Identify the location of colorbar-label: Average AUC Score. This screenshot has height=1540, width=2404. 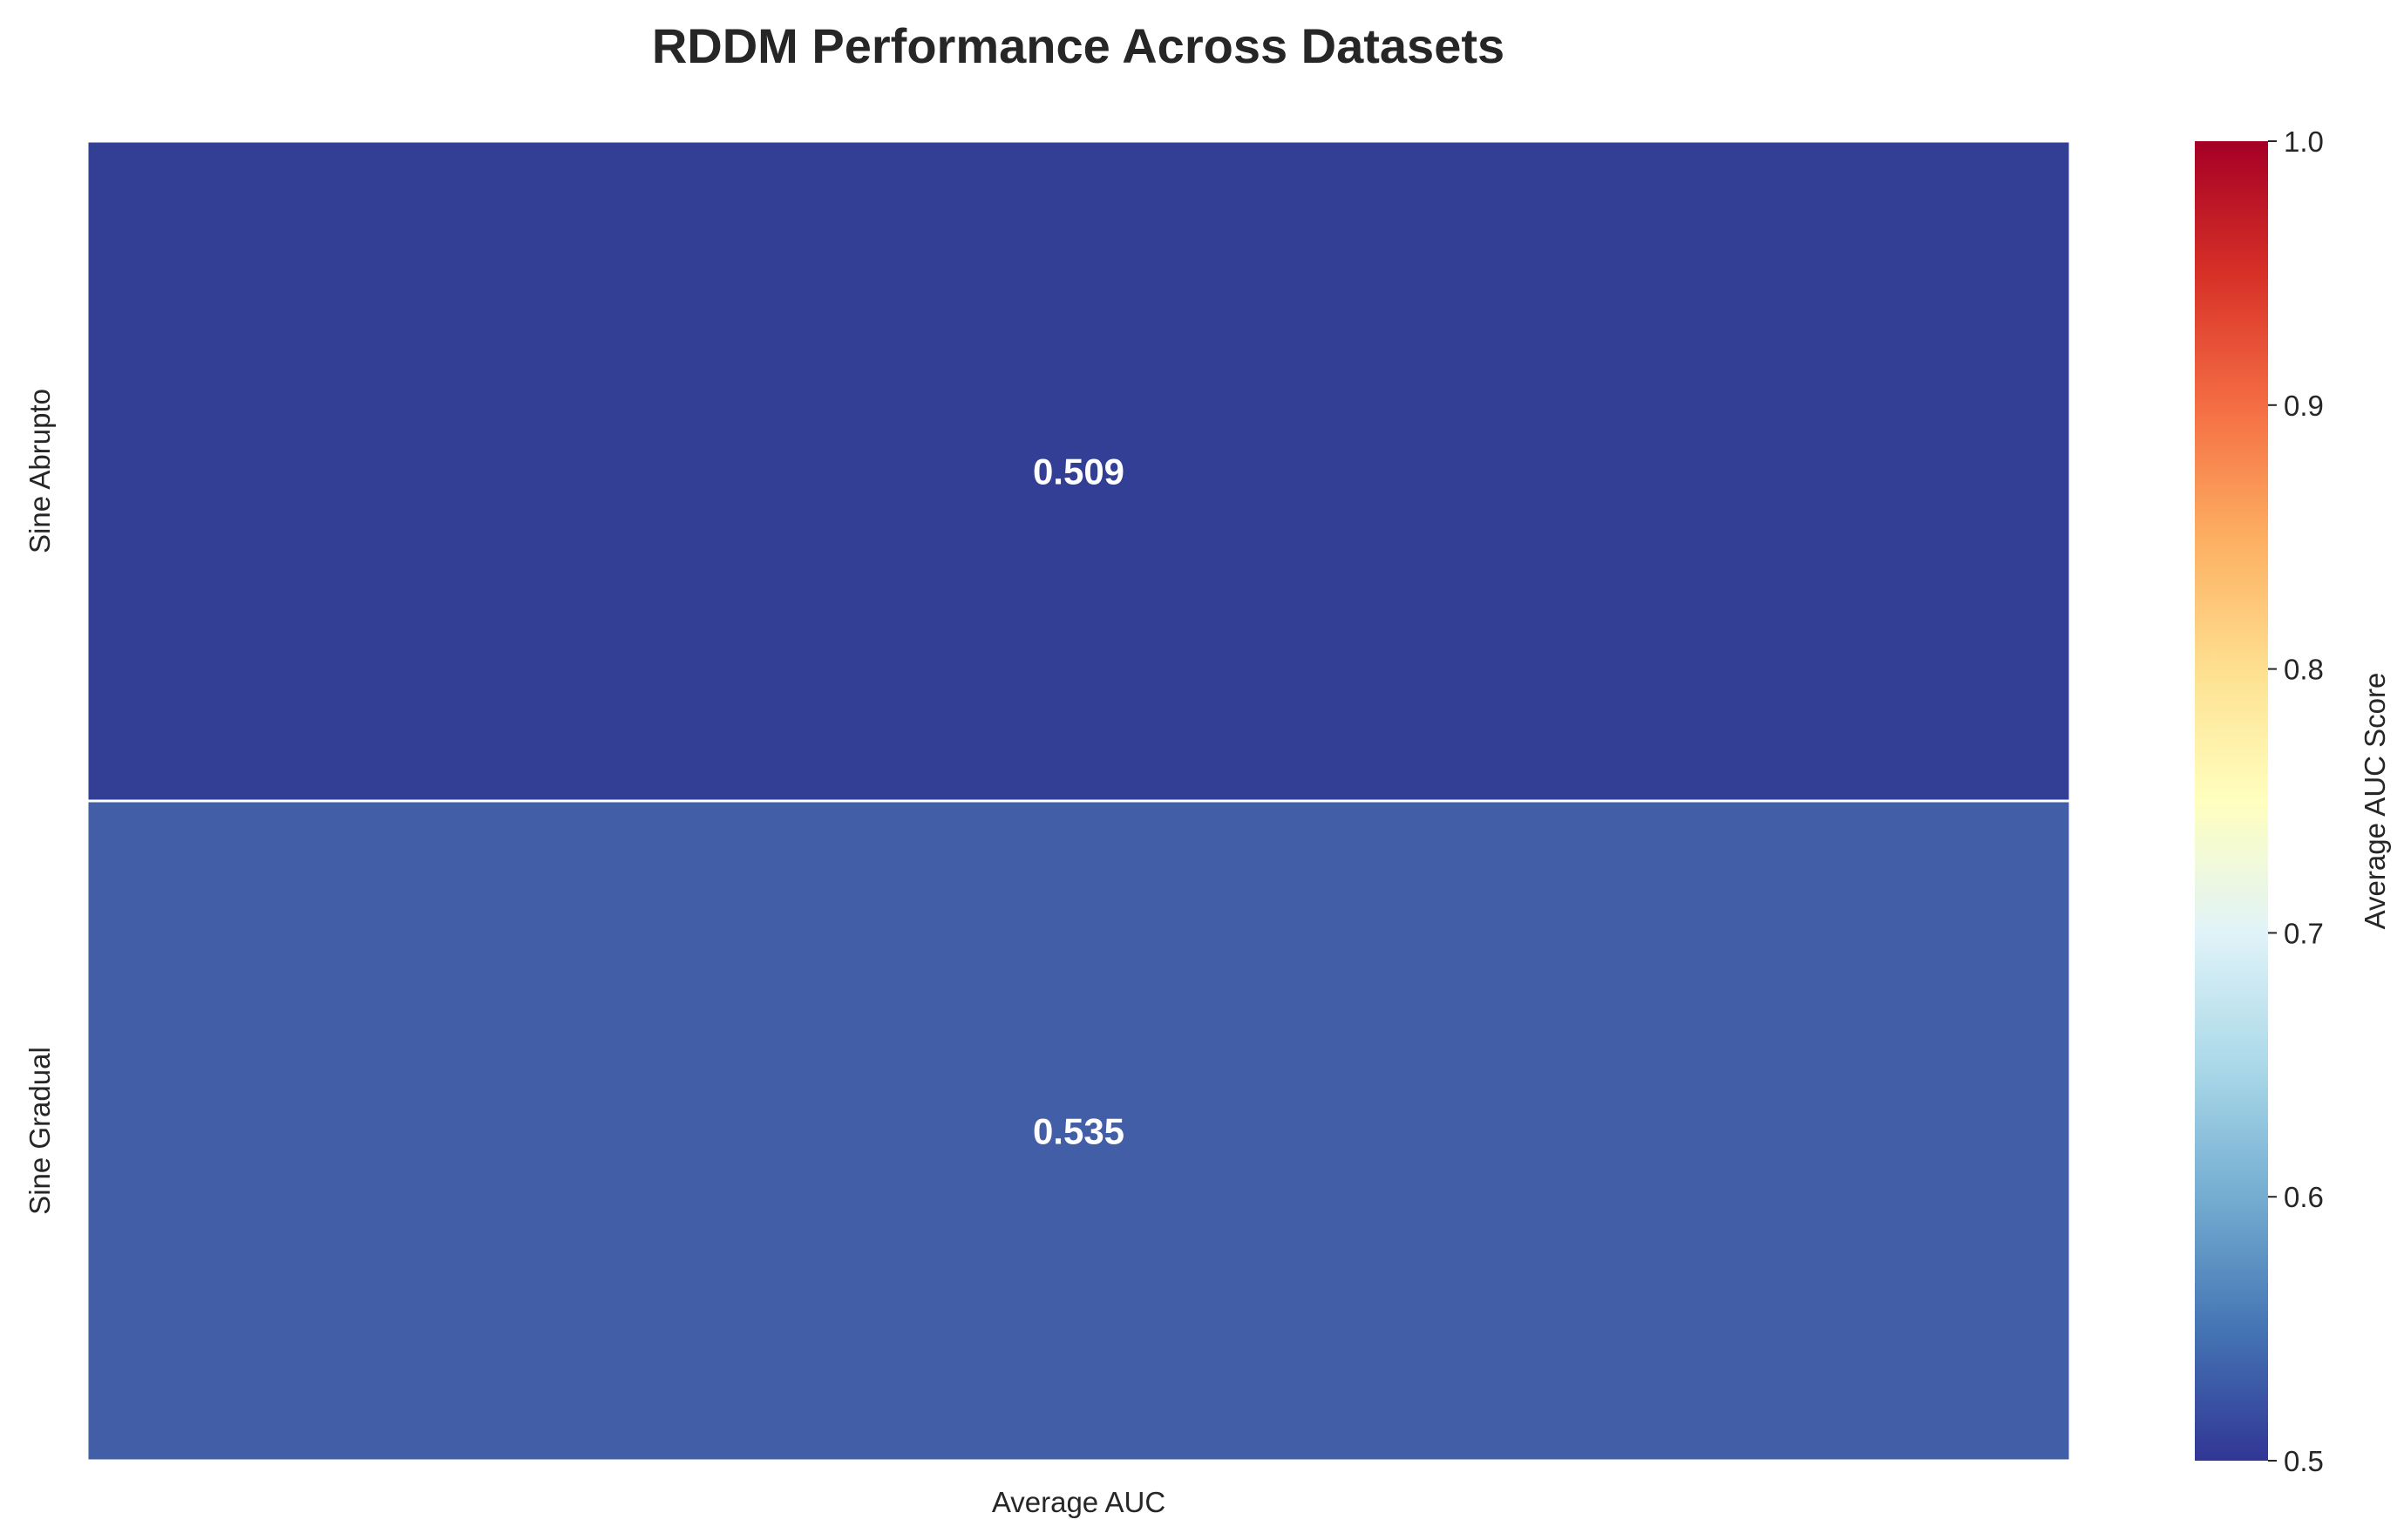
(2375, 801).